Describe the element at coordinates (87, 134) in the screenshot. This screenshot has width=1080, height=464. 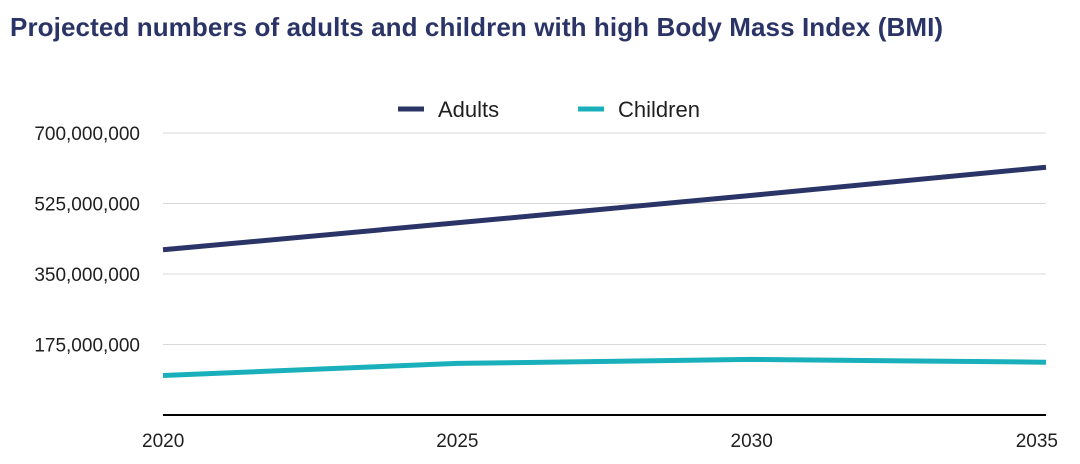
I see `y-tick-label: 700,000,000` at that location.